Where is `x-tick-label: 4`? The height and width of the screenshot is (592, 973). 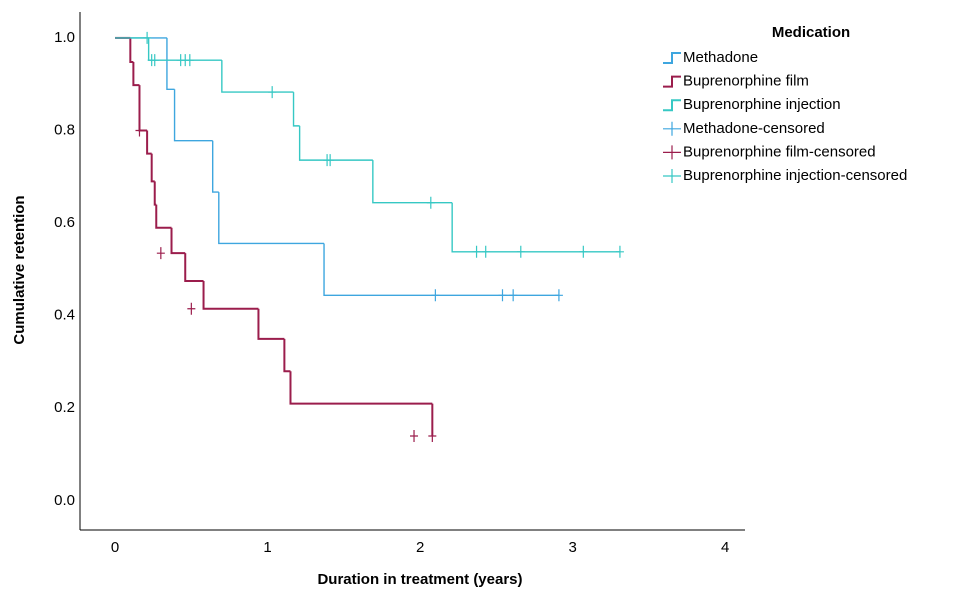 x-tick-label: 4 is located at coordinates (725, 547).